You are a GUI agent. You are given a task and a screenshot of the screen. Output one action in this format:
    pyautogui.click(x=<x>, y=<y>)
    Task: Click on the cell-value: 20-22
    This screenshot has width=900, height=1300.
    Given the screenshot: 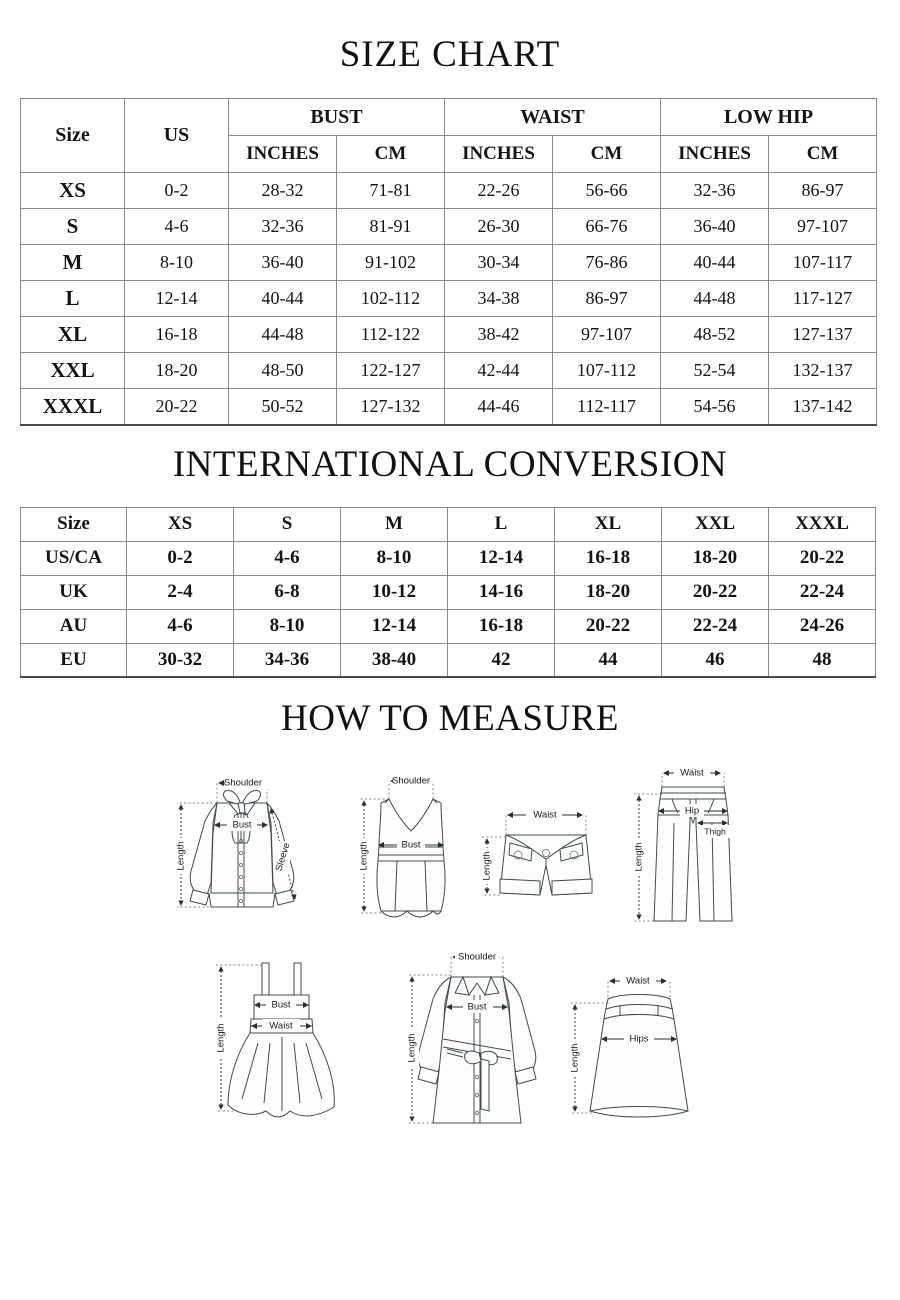 What is the action you would take?
    pyautogui.click(x=822, y=558)
    